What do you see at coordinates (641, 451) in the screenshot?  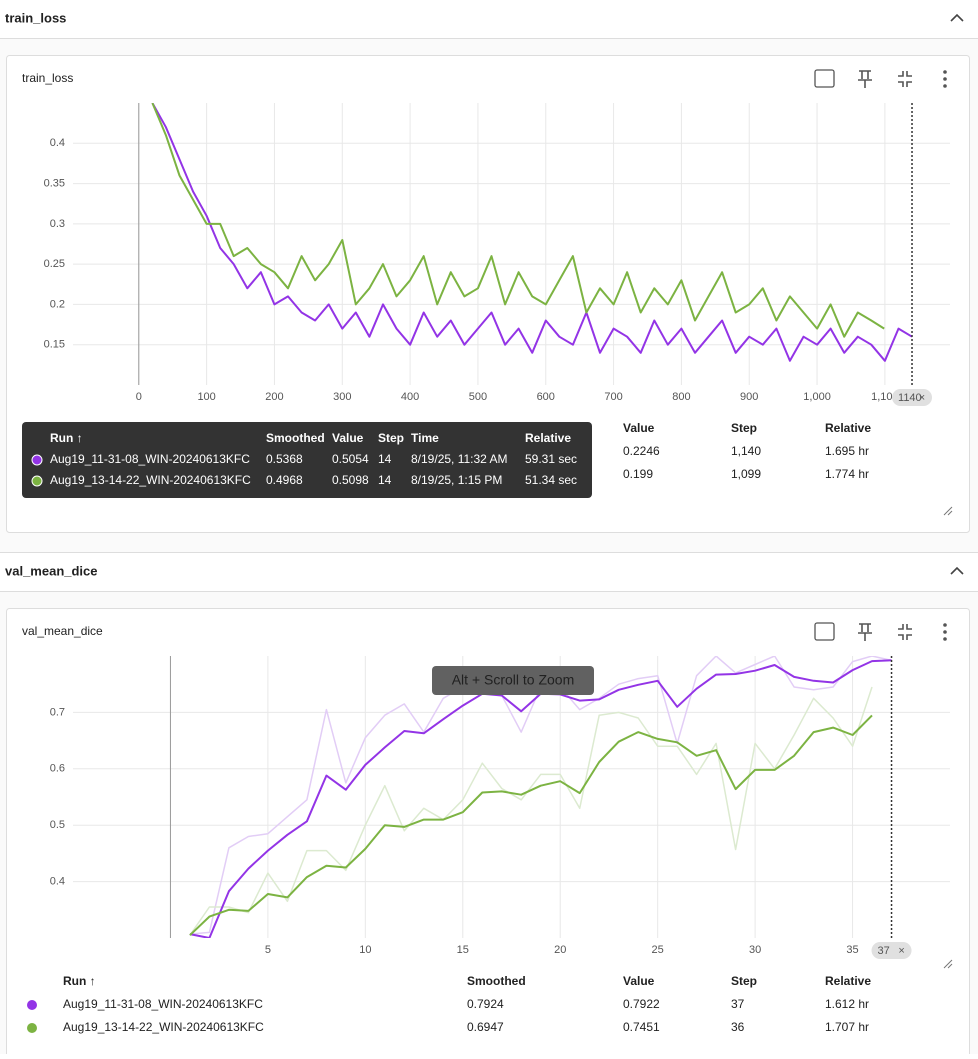 I see `table-cell: 0.2246` at bounding box center [641, 451].